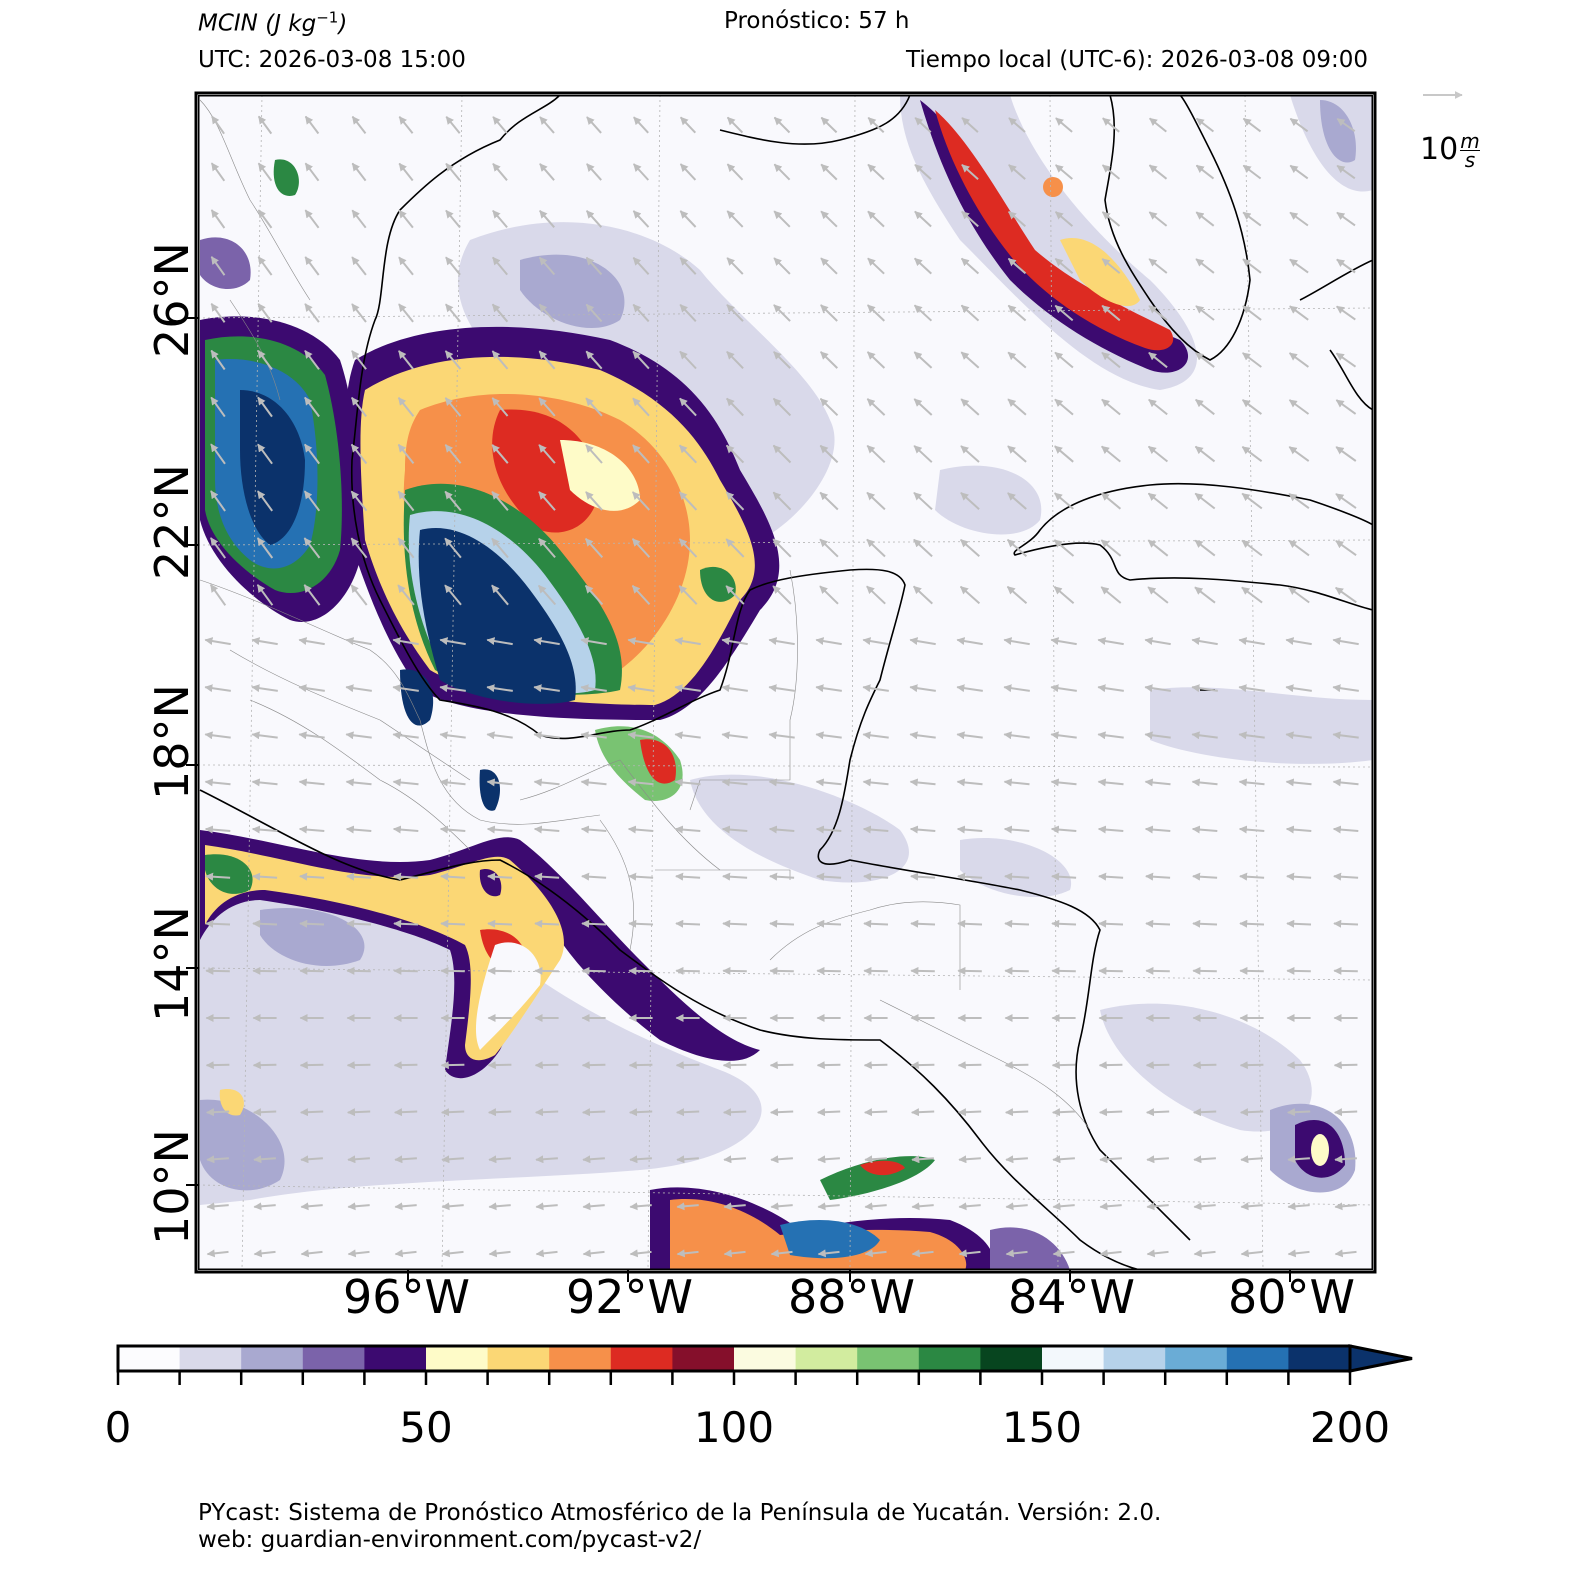  I want to click on cin-max-tabasco, so click(541, 740).